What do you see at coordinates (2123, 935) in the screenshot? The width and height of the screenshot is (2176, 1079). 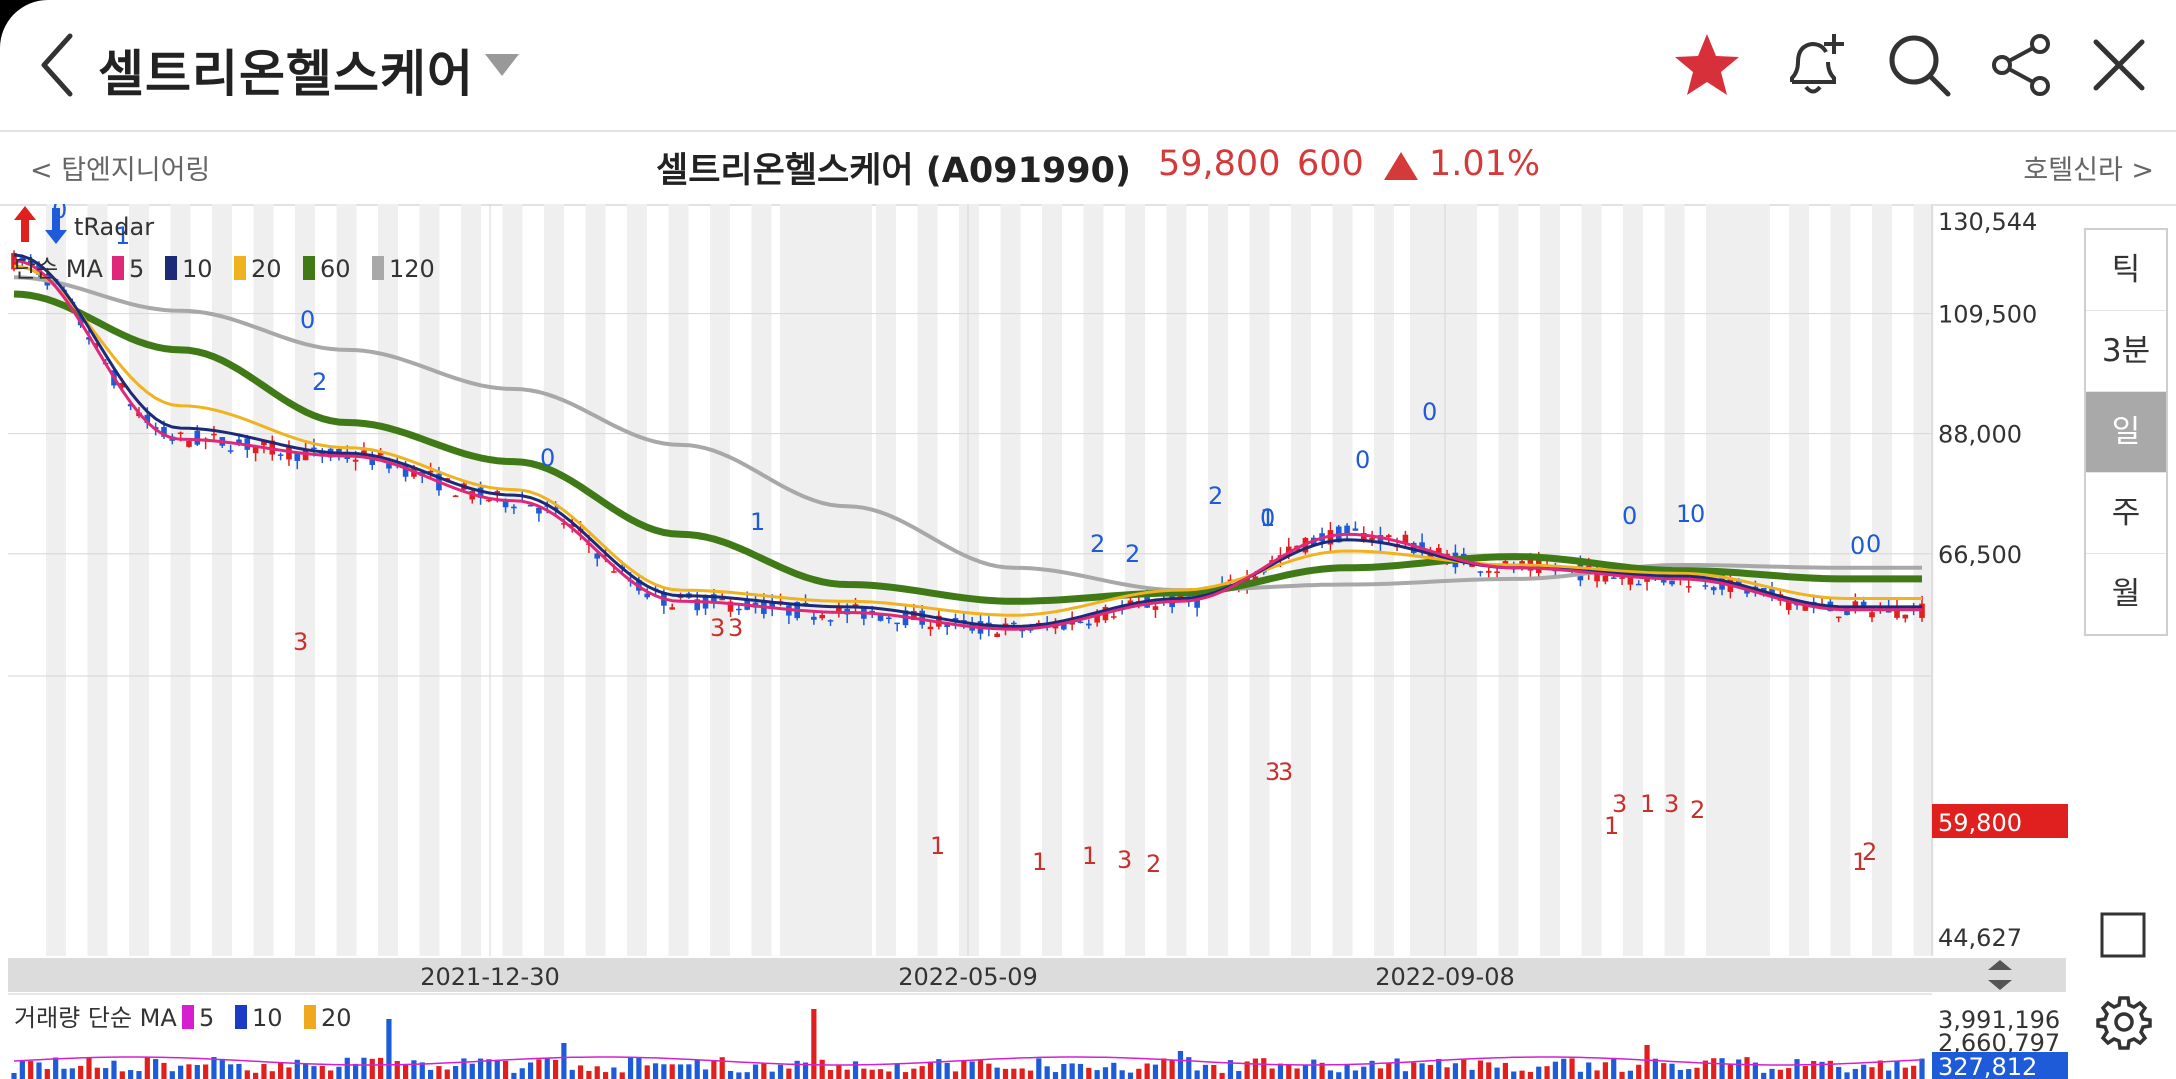 I see `square-icon` at bounding box center [2123, 935].